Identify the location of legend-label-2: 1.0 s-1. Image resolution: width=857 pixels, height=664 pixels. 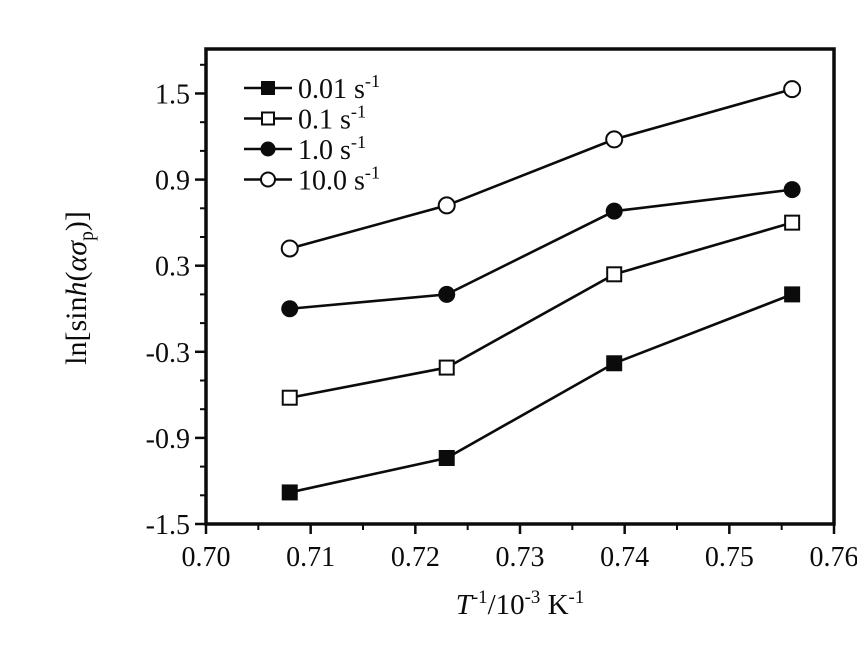
(332, 149).